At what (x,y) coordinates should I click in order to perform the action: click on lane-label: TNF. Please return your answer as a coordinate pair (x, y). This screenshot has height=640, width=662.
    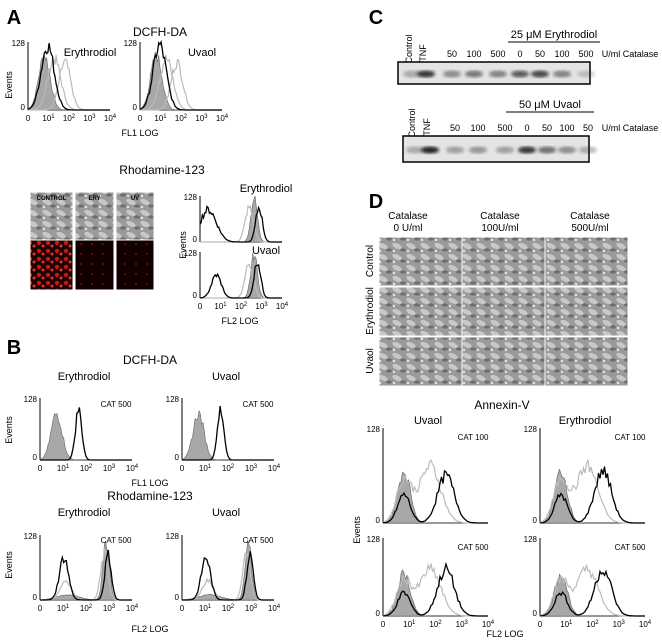
    Looking at the image, I should click on (427, 127).